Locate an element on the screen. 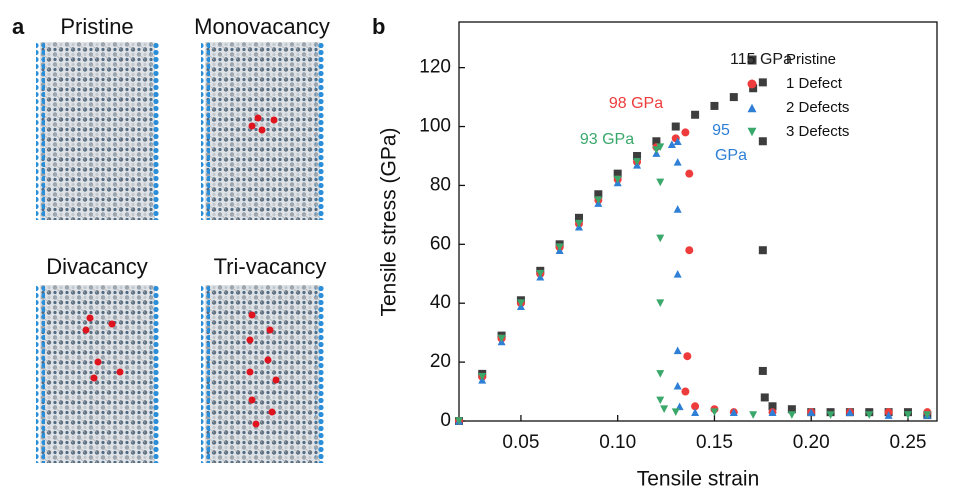 This screenshot has height=498, width=965. x-tick-label: 0.25 is located at coordinates (907, 442).